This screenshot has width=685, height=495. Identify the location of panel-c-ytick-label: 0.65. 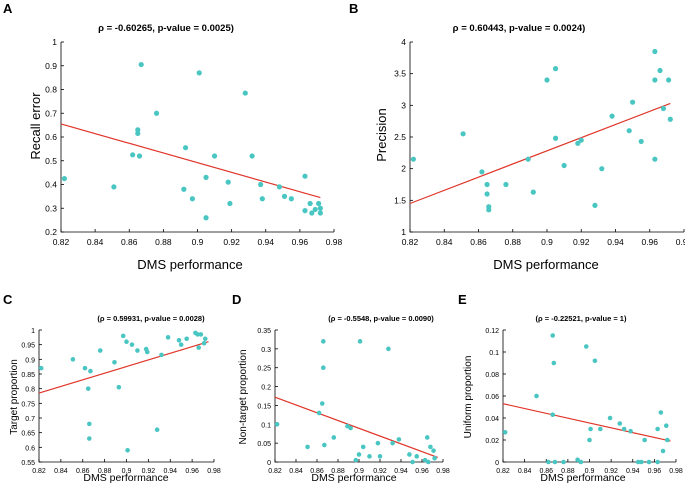
(28, 434).